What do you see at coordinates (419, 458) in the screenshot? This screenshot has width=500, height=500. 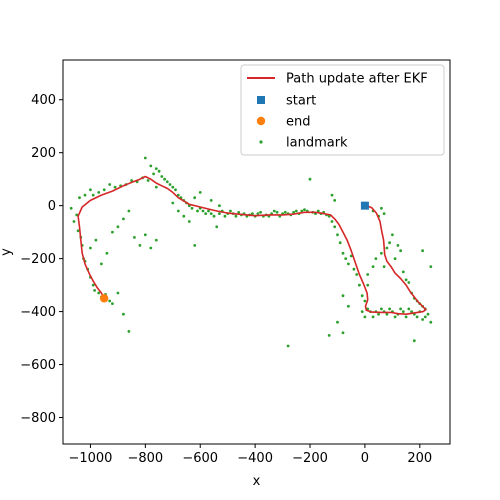 I see `x-tick-label: 200` at bounding box center [419, 458].